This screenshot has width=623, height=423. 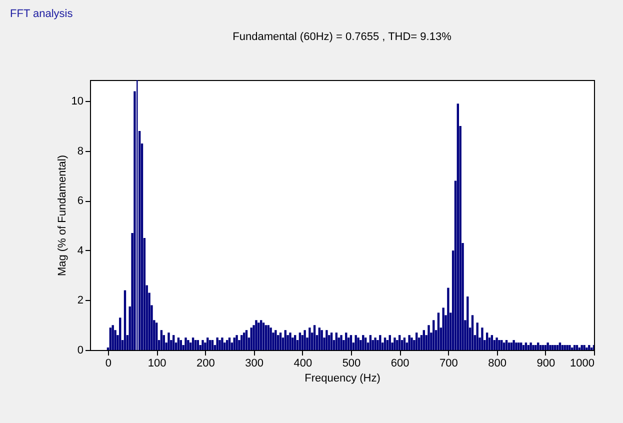 What do you see at coordinates (157, 364) in the screenshot?
I see `x-tick-label: 100` at bounding box center [157, 364].